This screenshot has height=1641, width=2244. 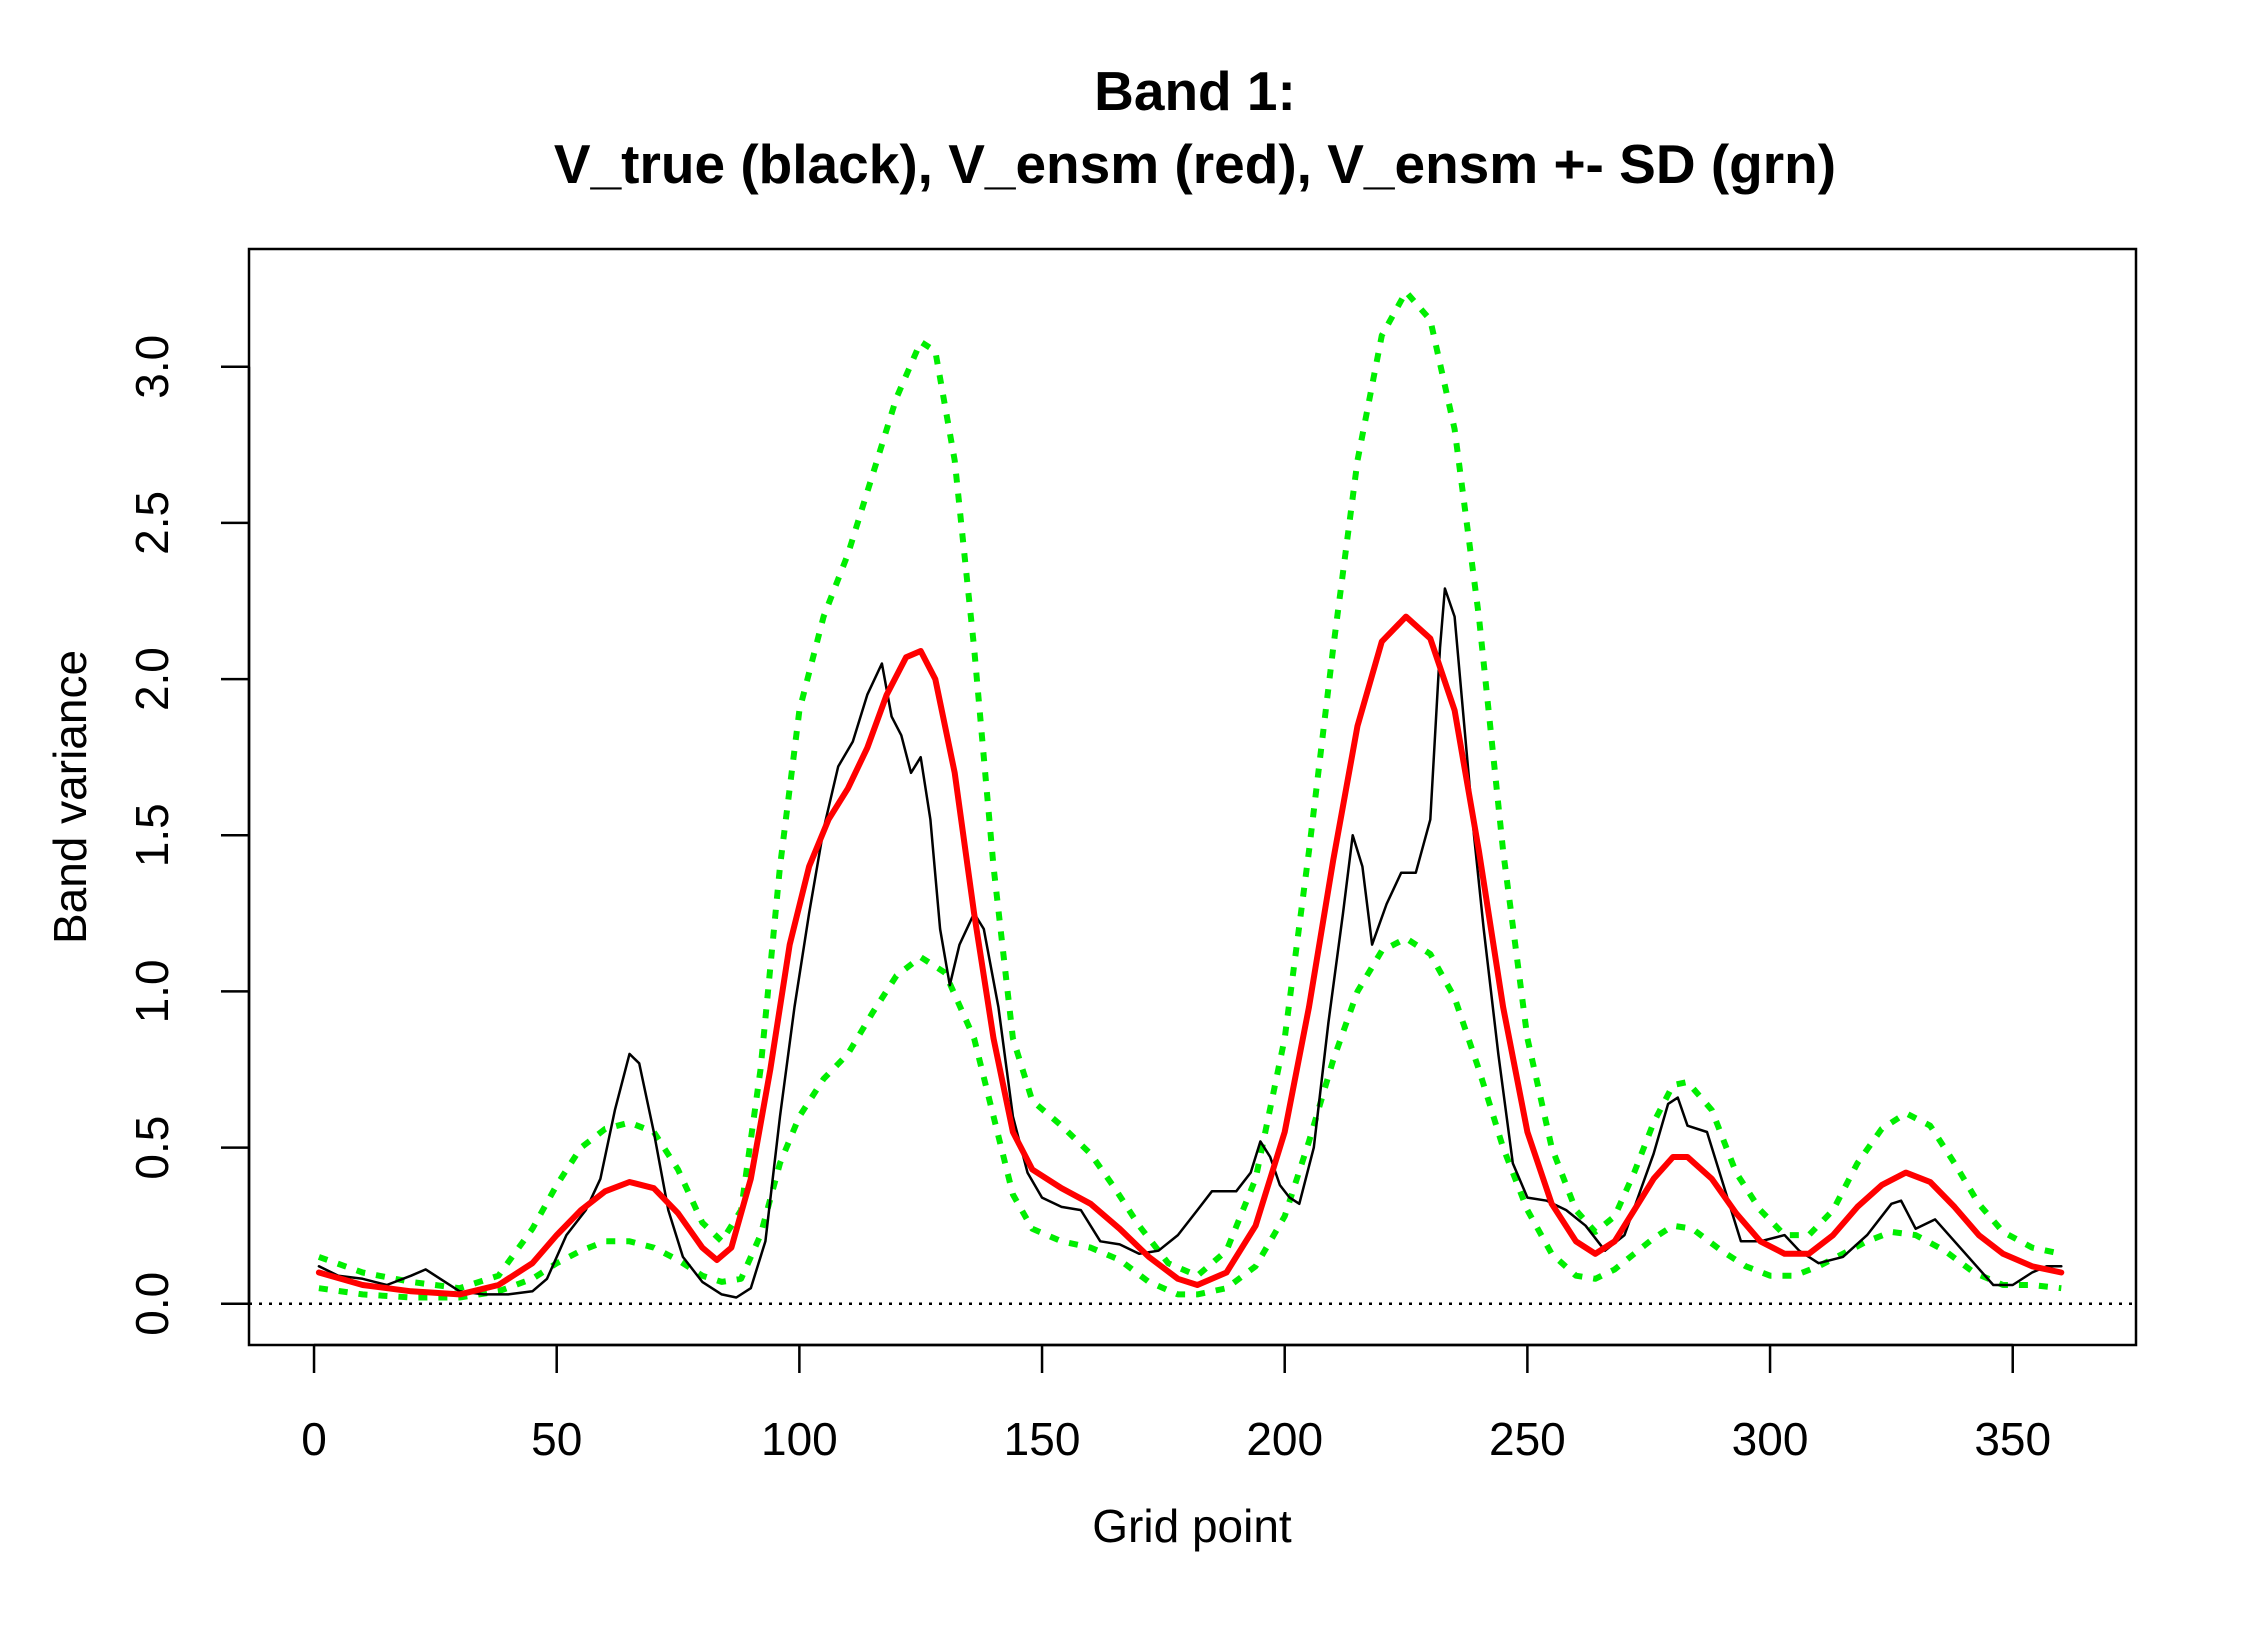 I want to click on x-tick-label: 300, so click(x=1770, y=1439).